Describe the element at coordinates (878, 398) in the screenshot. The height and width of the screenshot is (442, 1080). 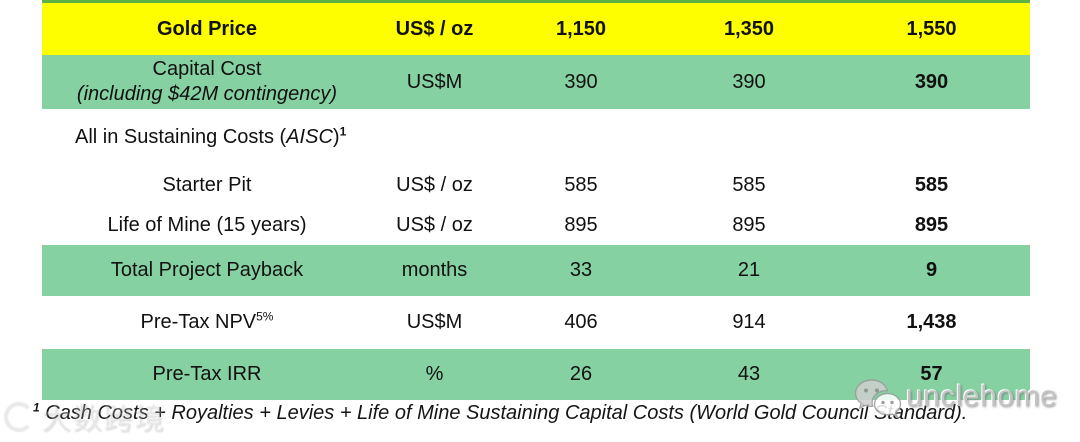
I see `wechat-icon` at that location.